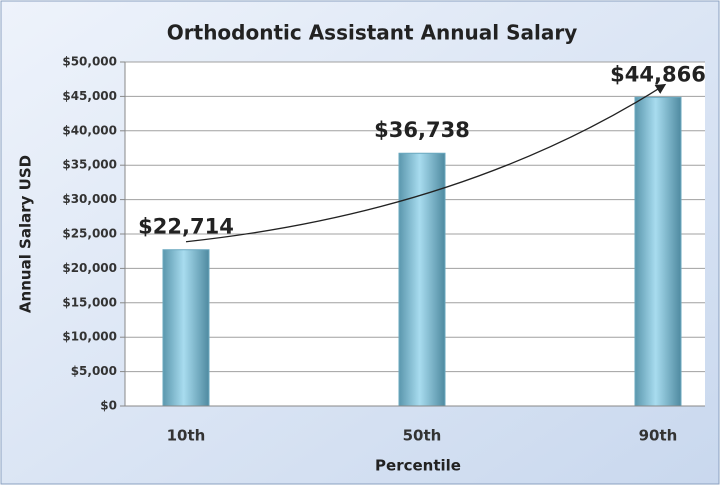  I want to click on chart-title: Orthodontic Assistant Annual Salary, so click(372, 33).